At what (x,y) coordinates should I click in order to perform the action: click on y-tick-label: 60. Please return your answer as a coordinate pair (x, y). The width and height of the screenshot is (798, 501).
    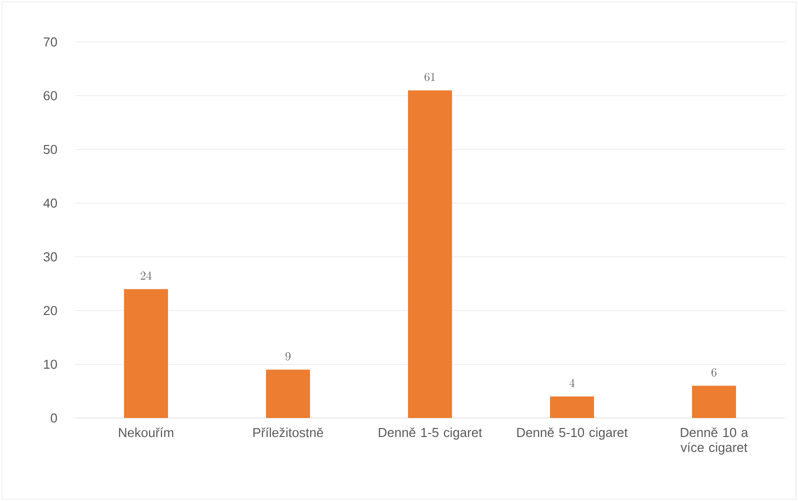
    Looking at the image, I should click on (50, 95).